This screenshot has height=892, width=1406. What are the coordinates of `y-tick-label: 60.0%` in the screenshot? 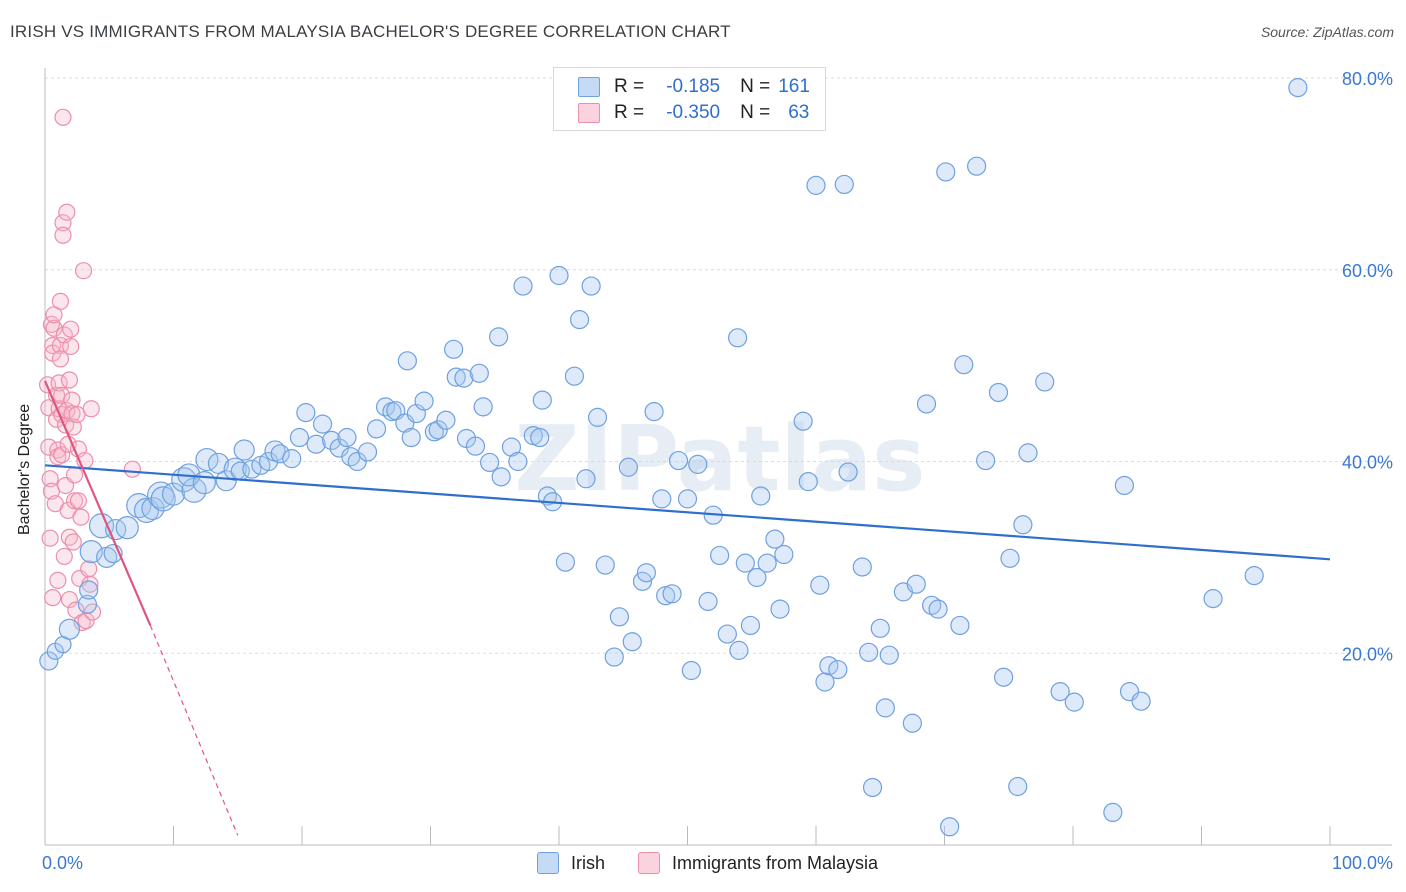 It's located at (1367, 271).